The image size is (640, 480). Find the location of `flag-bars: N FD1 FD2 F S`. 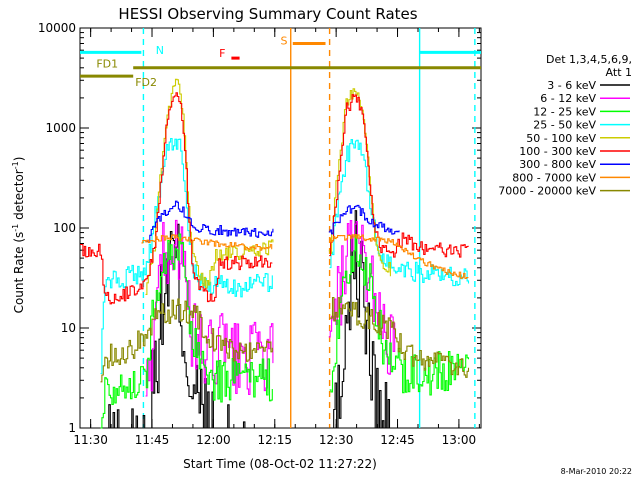

flag-bars: N FD1 FD2 F S is located at coordinates (280, 61).